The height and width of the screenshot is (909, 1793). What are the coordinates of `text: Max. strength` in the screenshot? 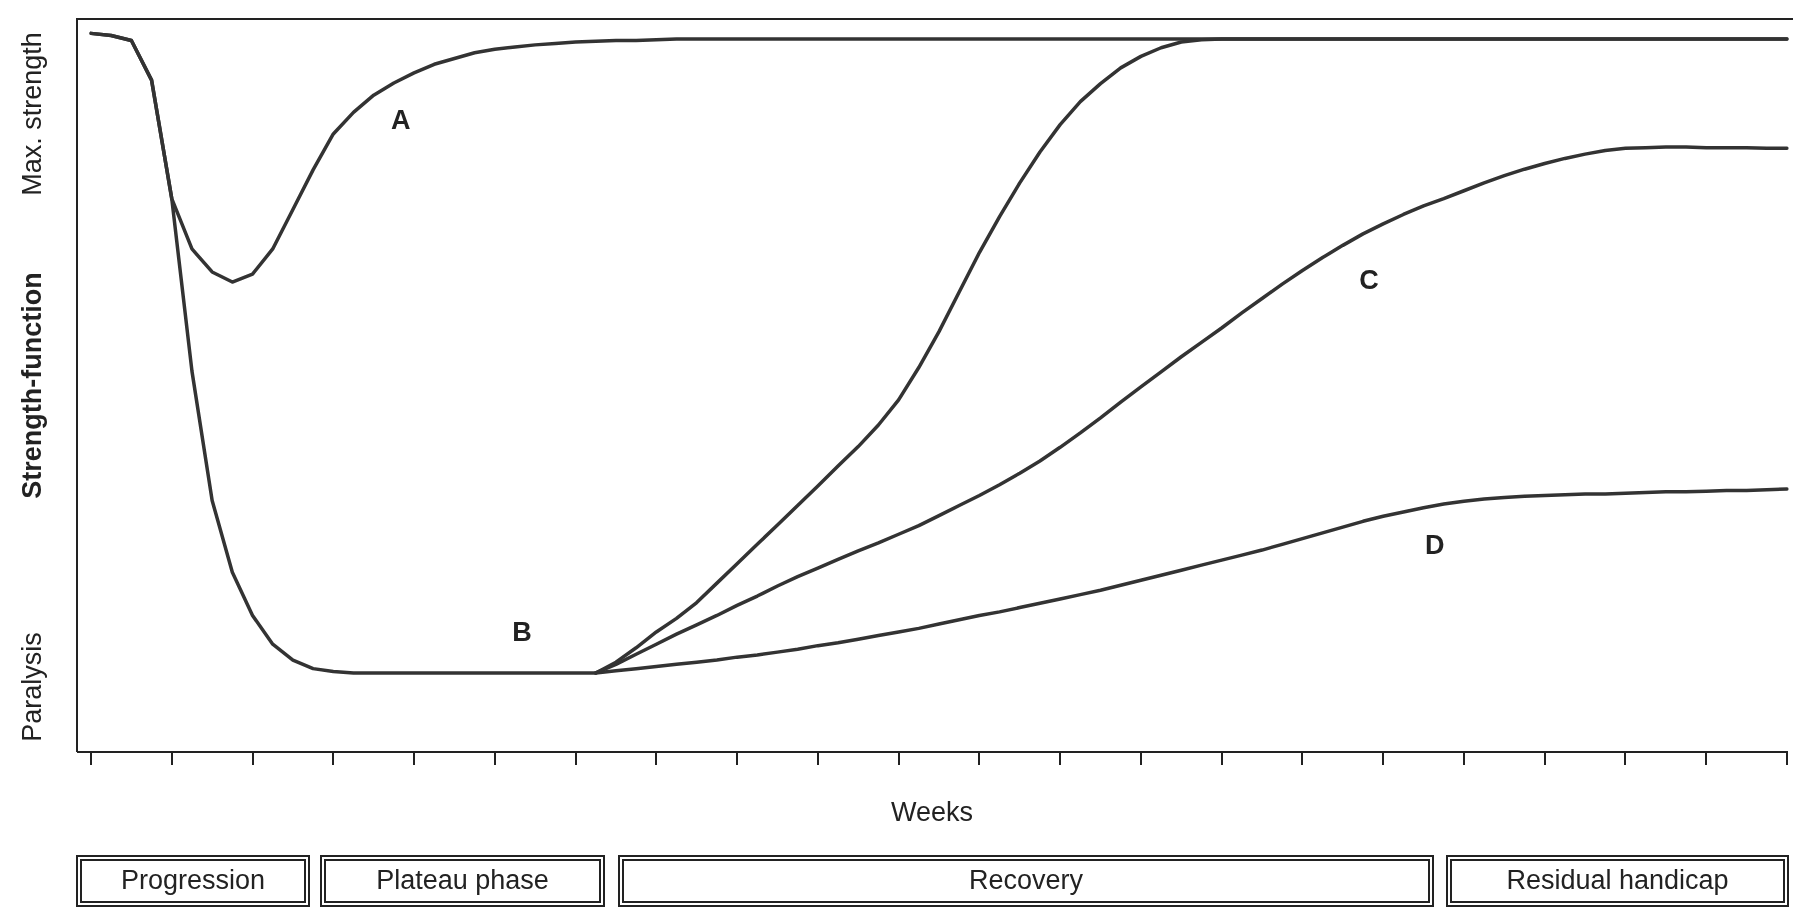 It's located at (32, 114).